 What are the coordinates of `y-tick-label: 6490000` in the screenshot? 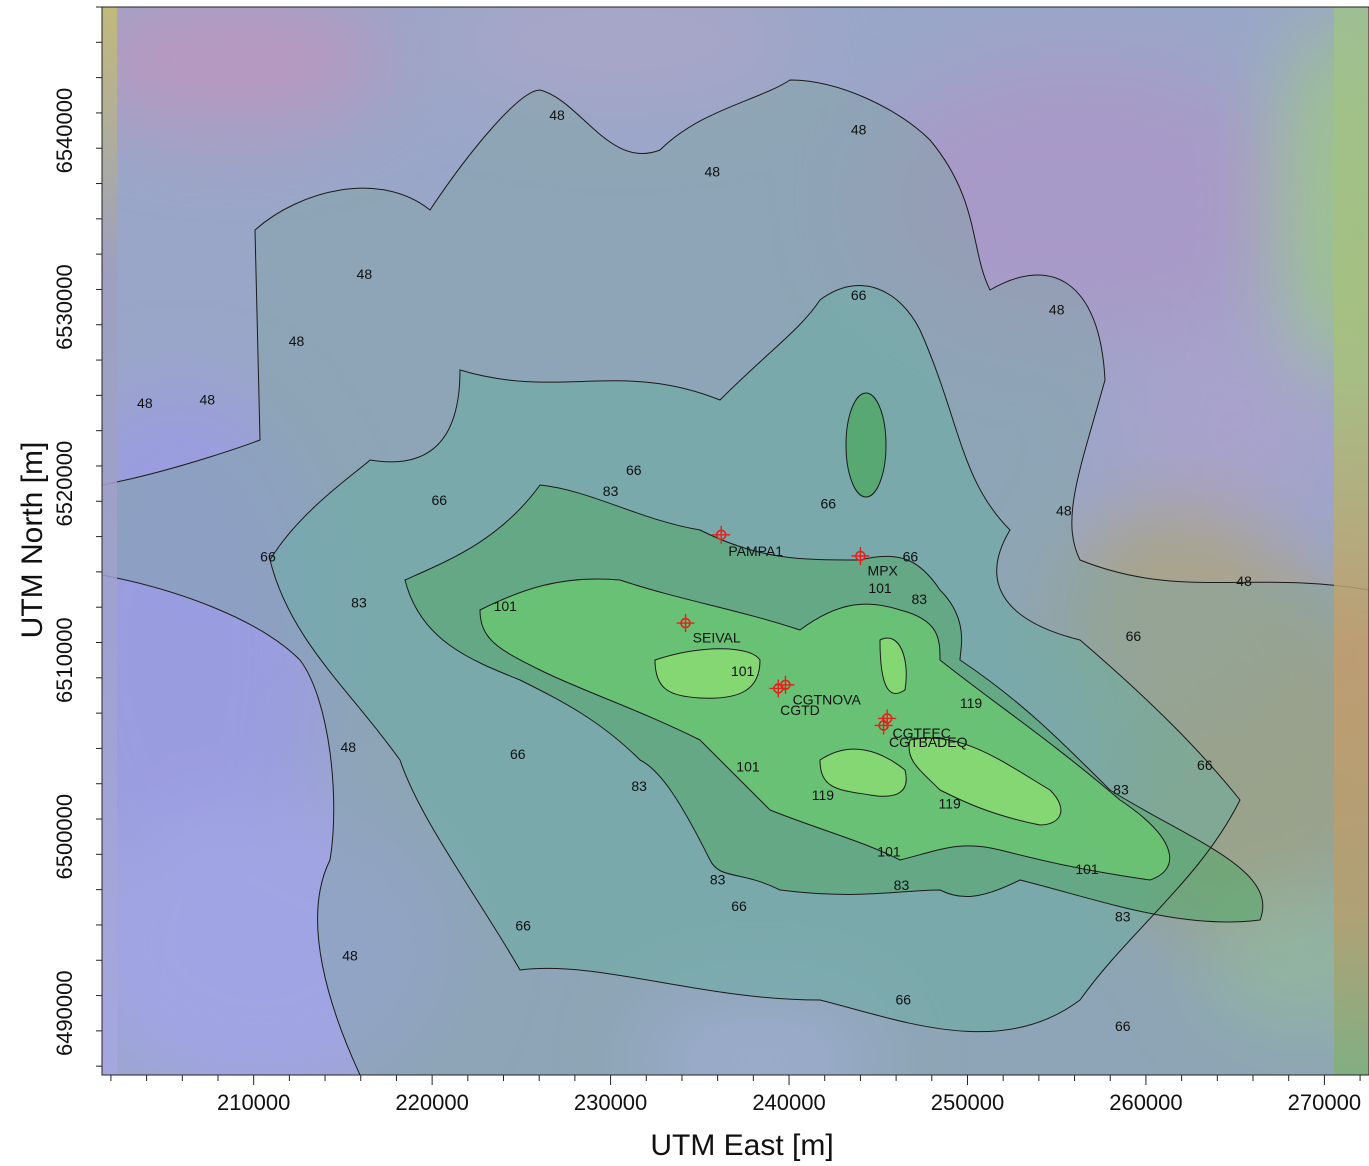 It's located at (64, 1013).